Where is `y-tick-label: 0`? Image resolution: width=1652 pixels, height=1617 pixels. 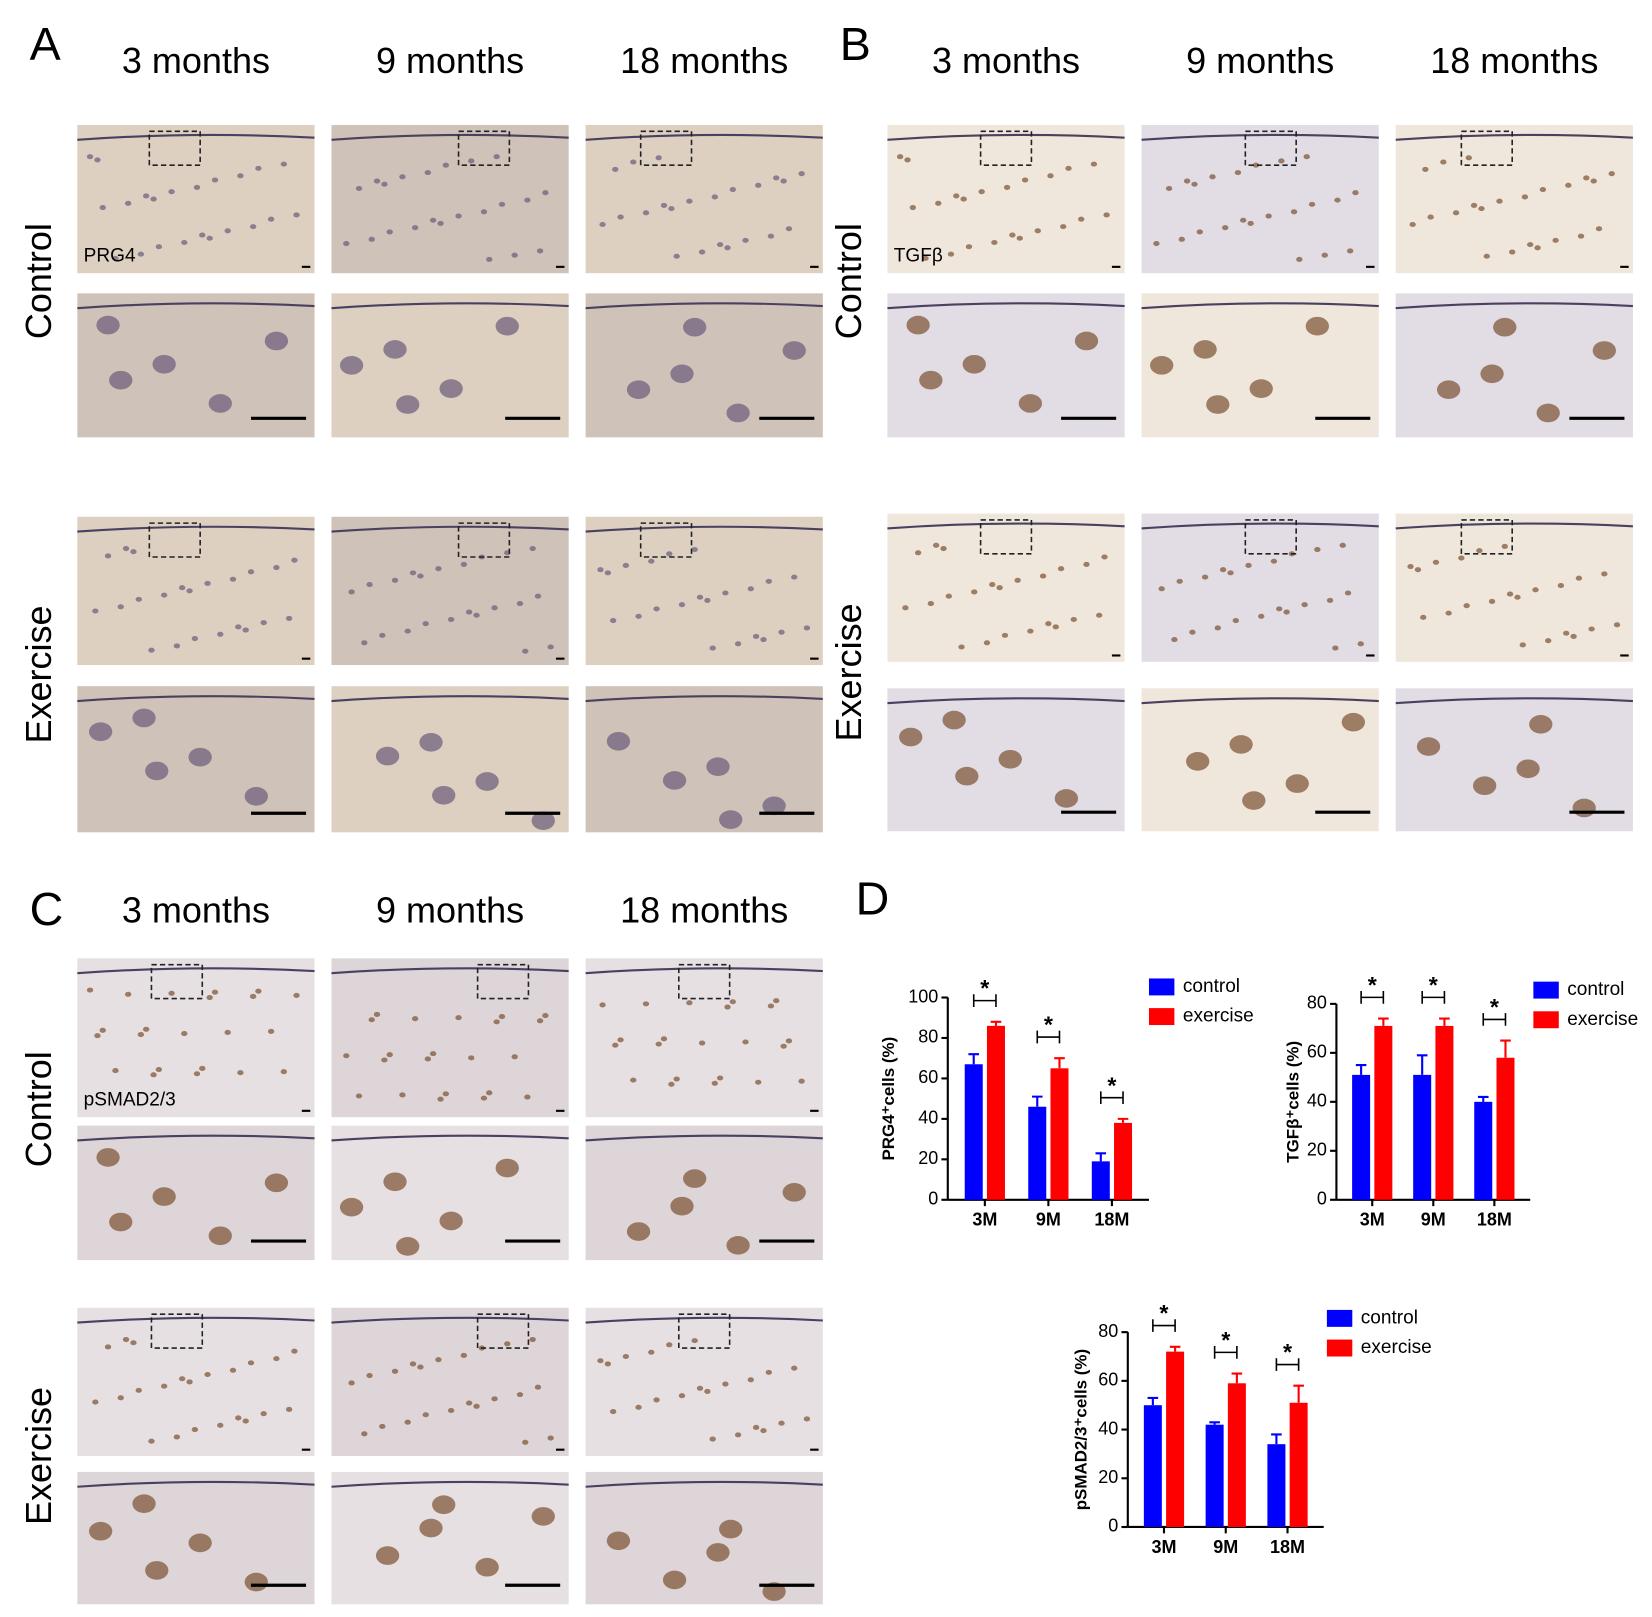
y-tick-label: 0 is located at coordinates (1113, 1526).